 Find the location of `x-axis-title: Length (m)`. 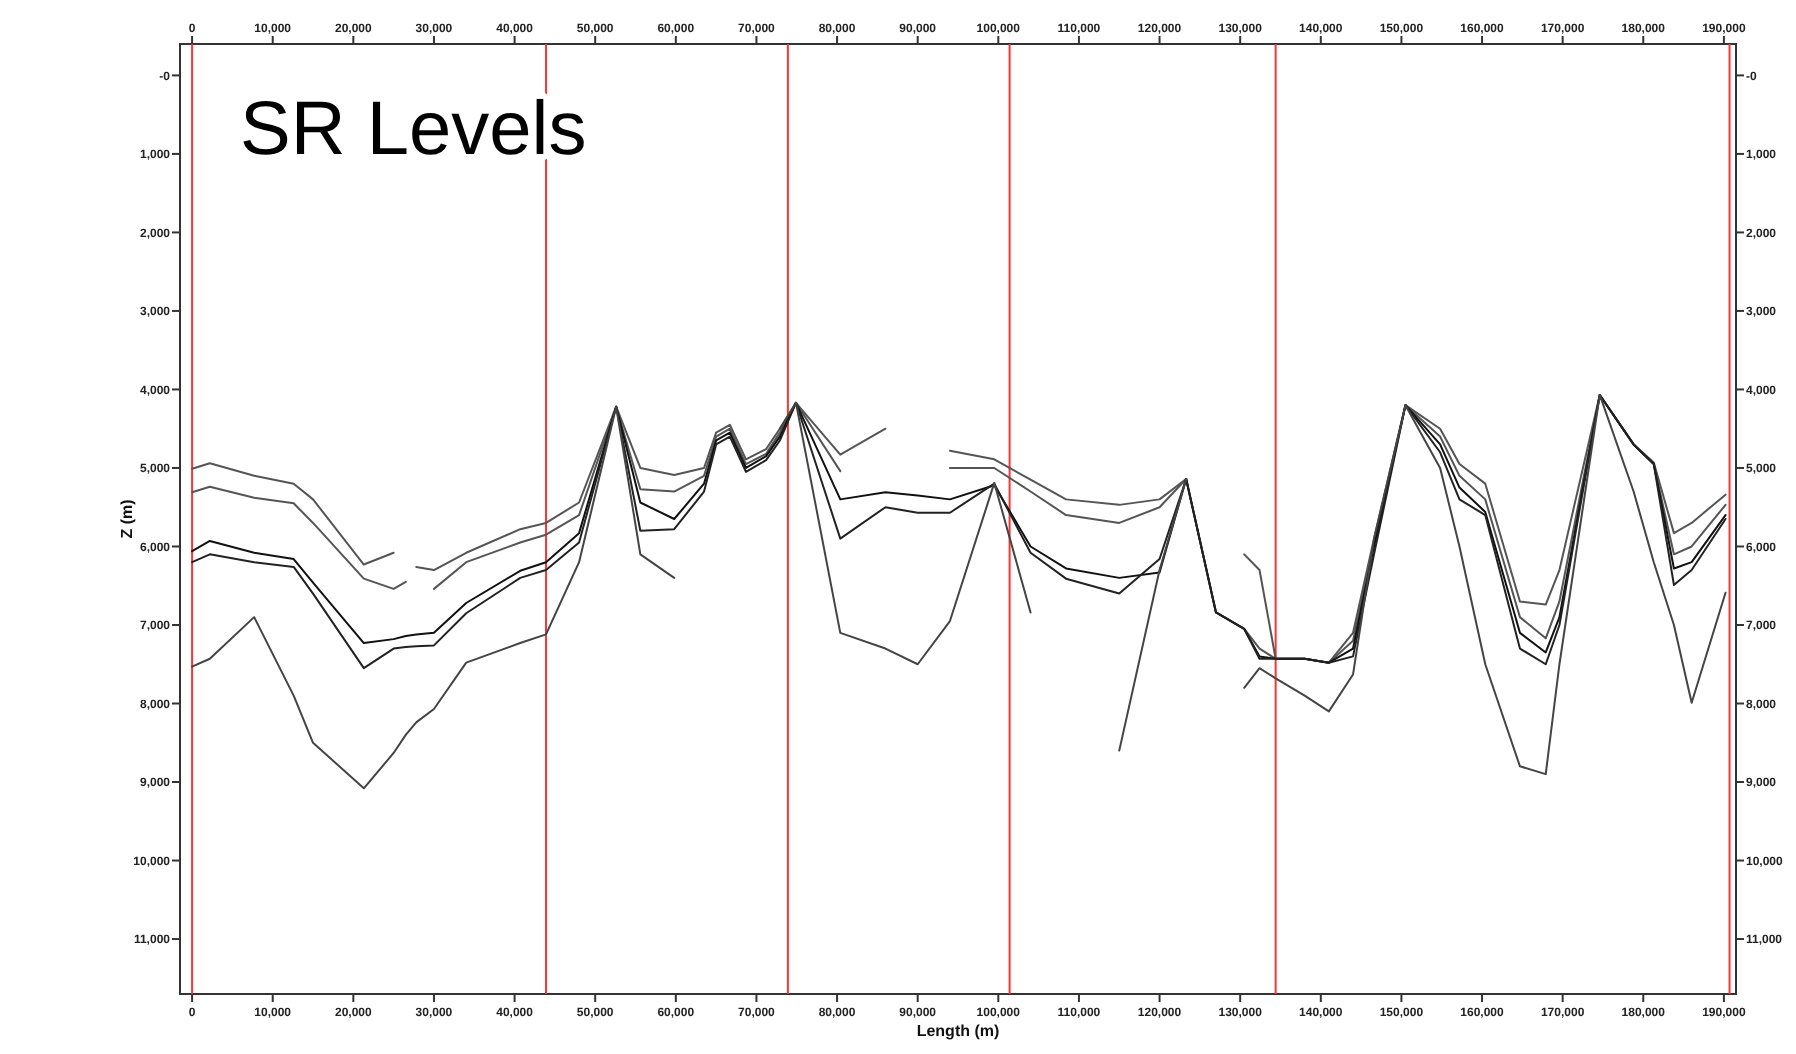

x-axis-title: Length (m) is located at coordinates (958, 1031).